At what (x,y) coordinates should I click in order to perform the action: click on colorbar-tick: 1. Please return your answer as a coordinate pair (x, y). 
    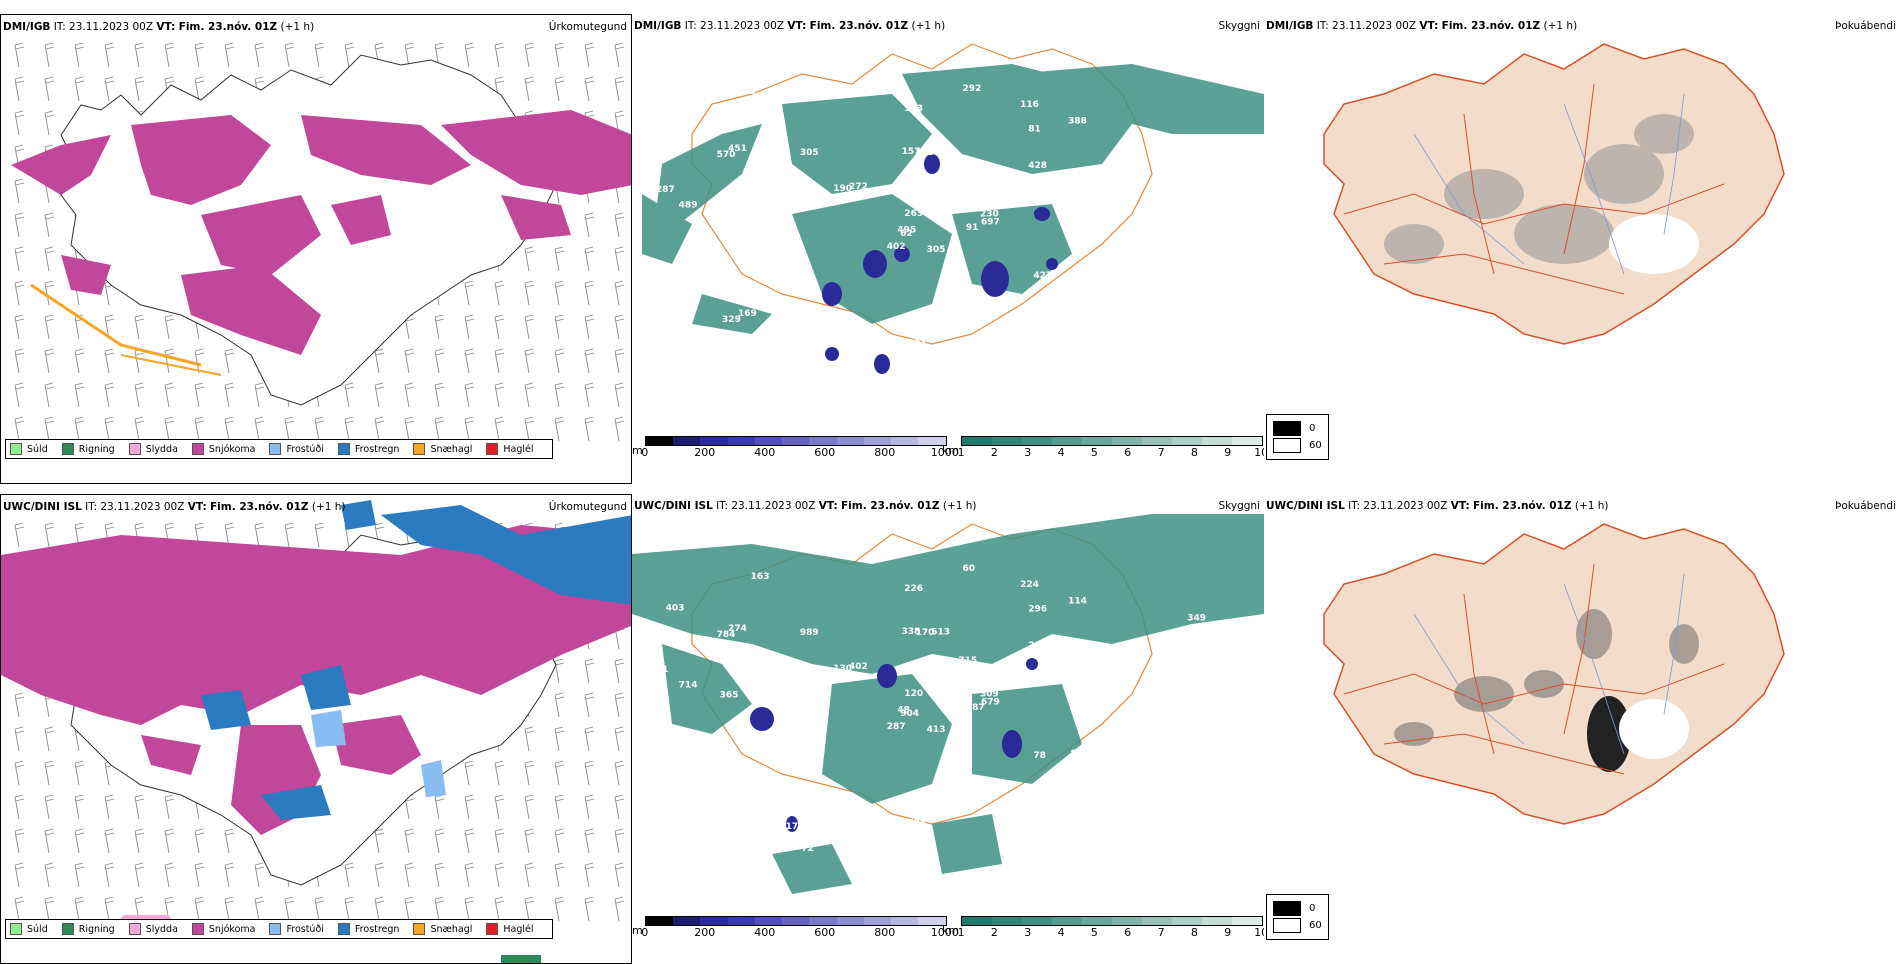
    Looking at the image, I should click on (961, 452).